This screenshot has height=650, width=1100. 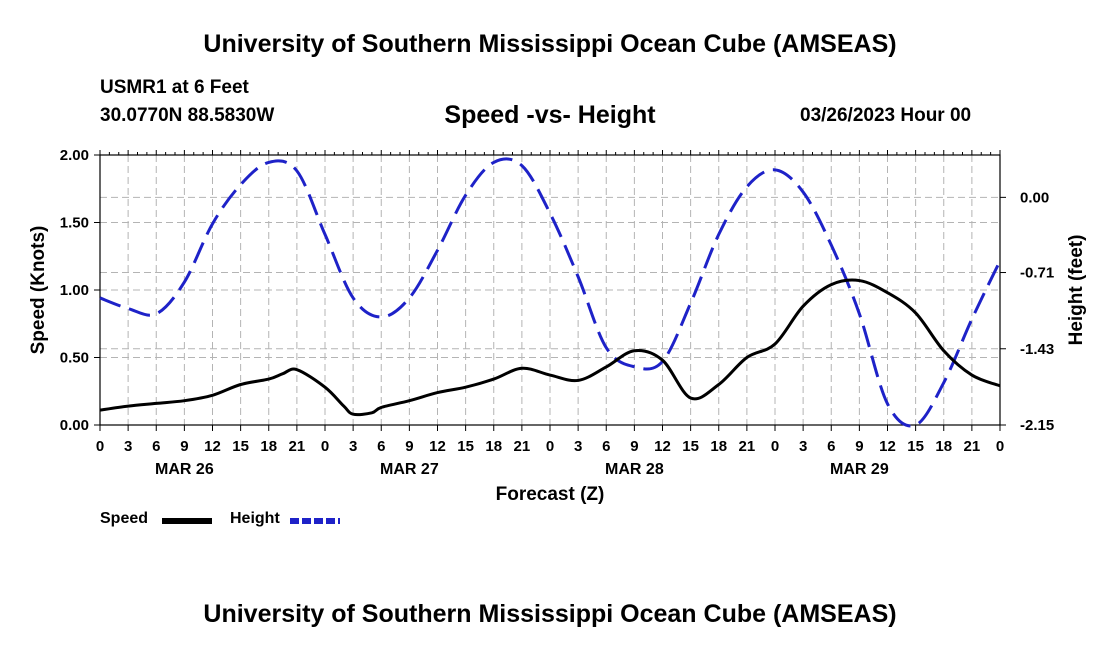 What do you see at coordinates (1037, 349) in the screenshot?
I see `y-right-tick-label: -1.43` at bounding box center [1037, 349].